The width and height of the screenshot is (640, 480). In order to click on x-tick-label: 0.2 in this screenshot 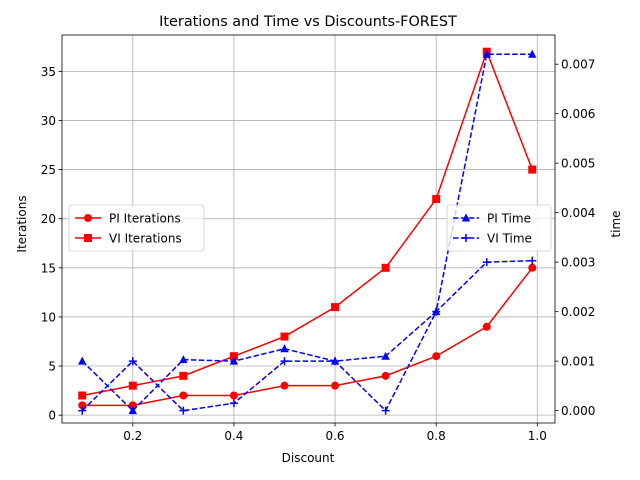, I will do `click(132, 436)`.